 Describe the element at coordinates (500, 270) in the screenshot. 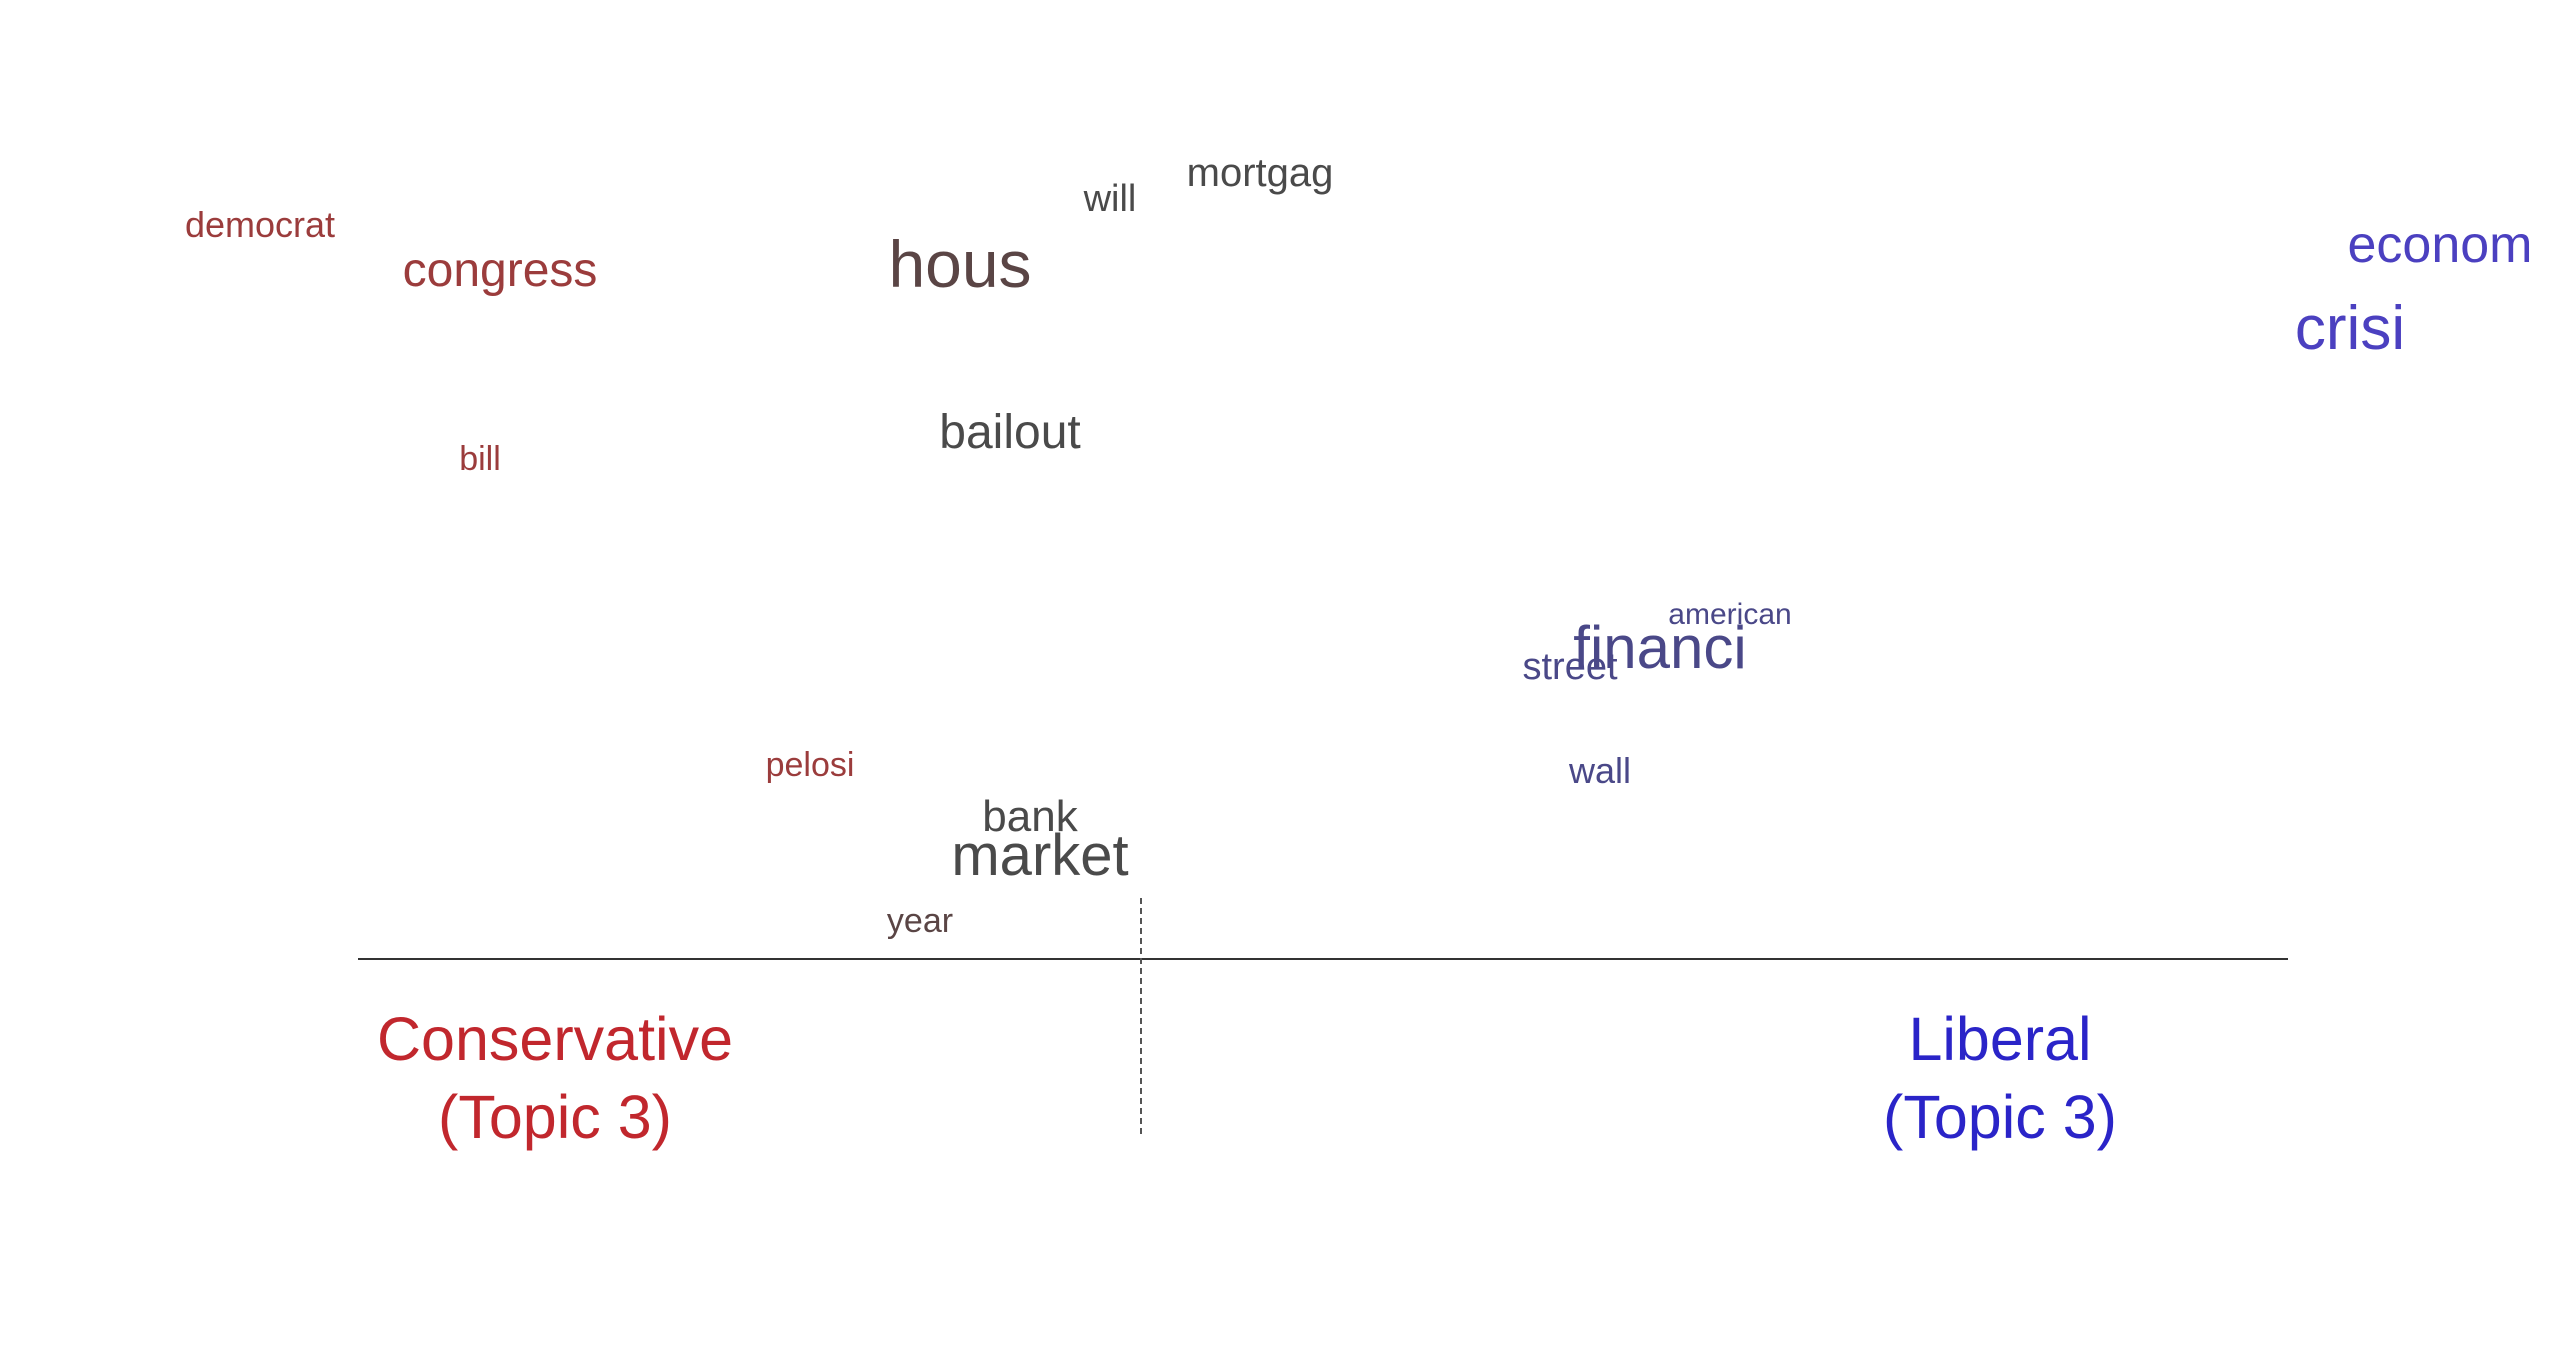

I see `word-congress: congress` at that location.